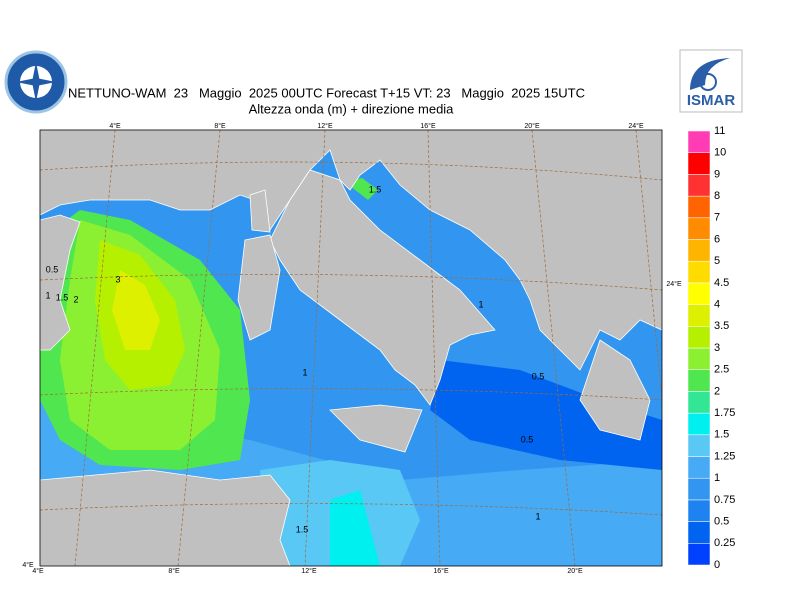 This screenshot has width=794, height=596. Describe the element at coordinates (717, 478) in the screenshot. I see `colorbar-label: 1` at that location.